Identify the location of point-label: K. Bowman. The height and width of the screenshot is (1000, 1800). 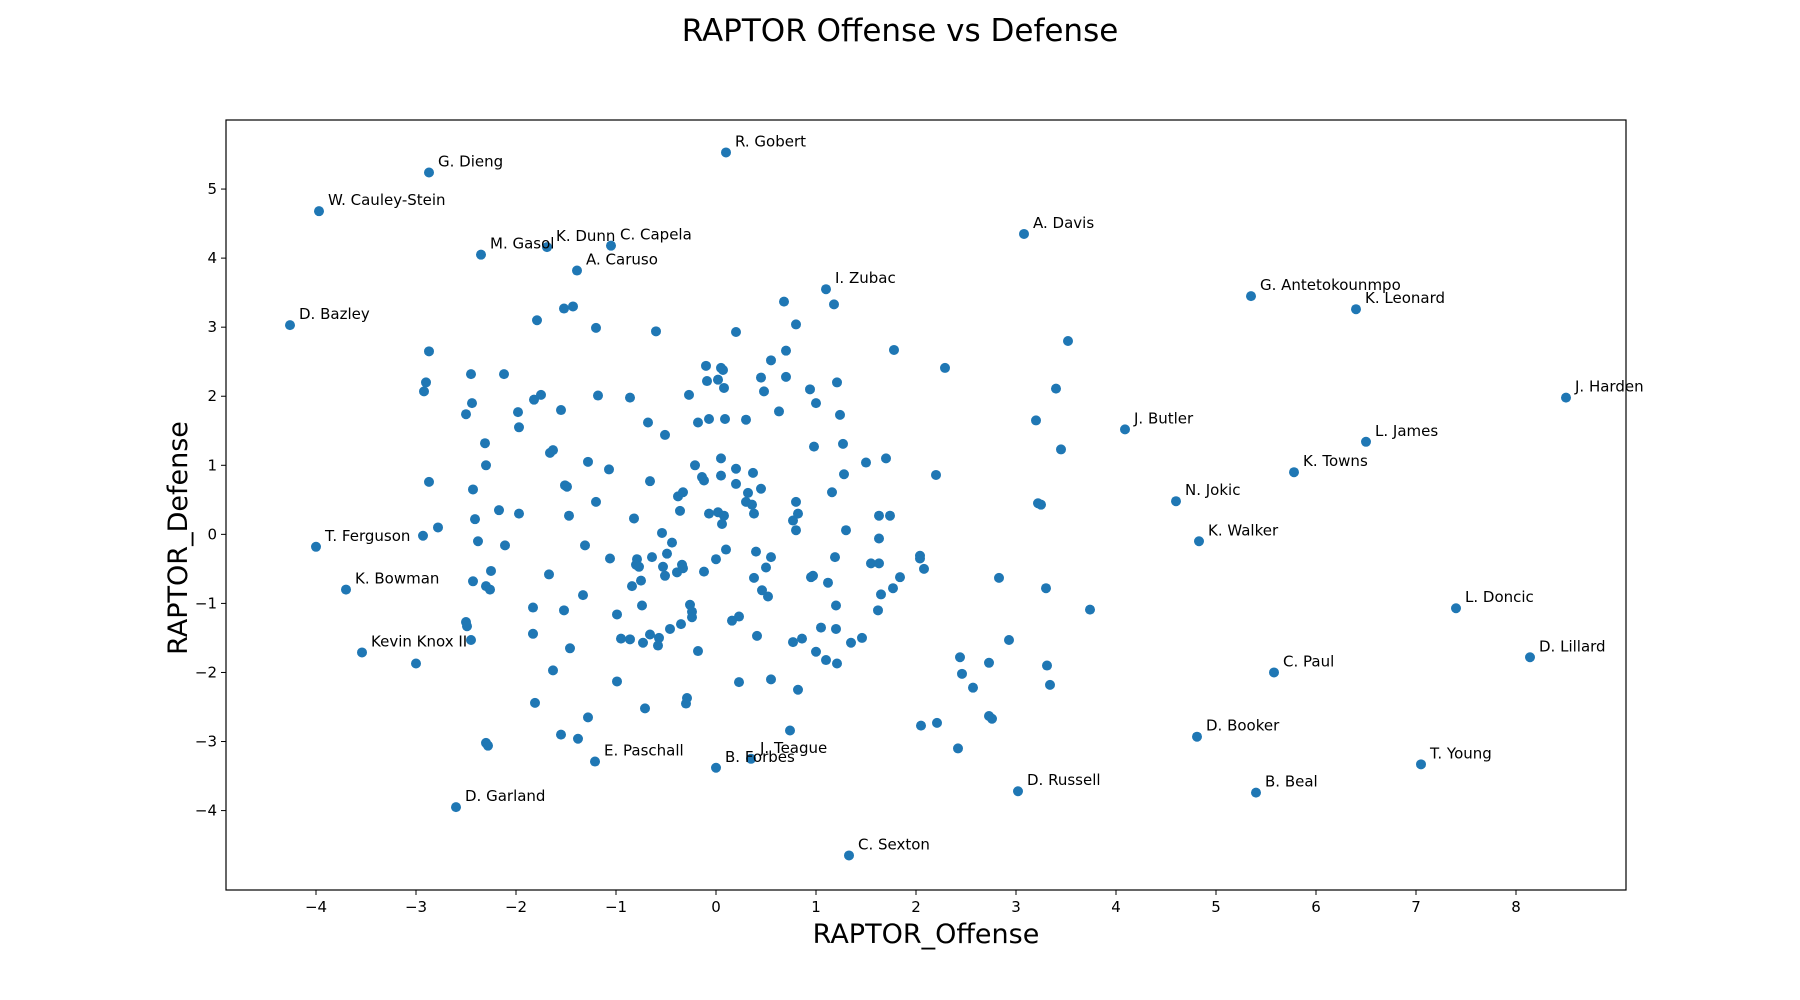
(397, 579).